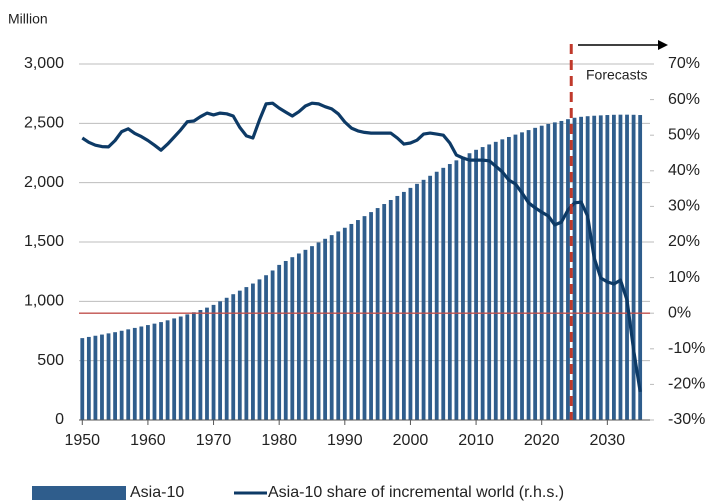 Image resolution: width=720 pixels, height=501 pixels. I want to click on y2-tick-label: -20%, so click(686, 384).